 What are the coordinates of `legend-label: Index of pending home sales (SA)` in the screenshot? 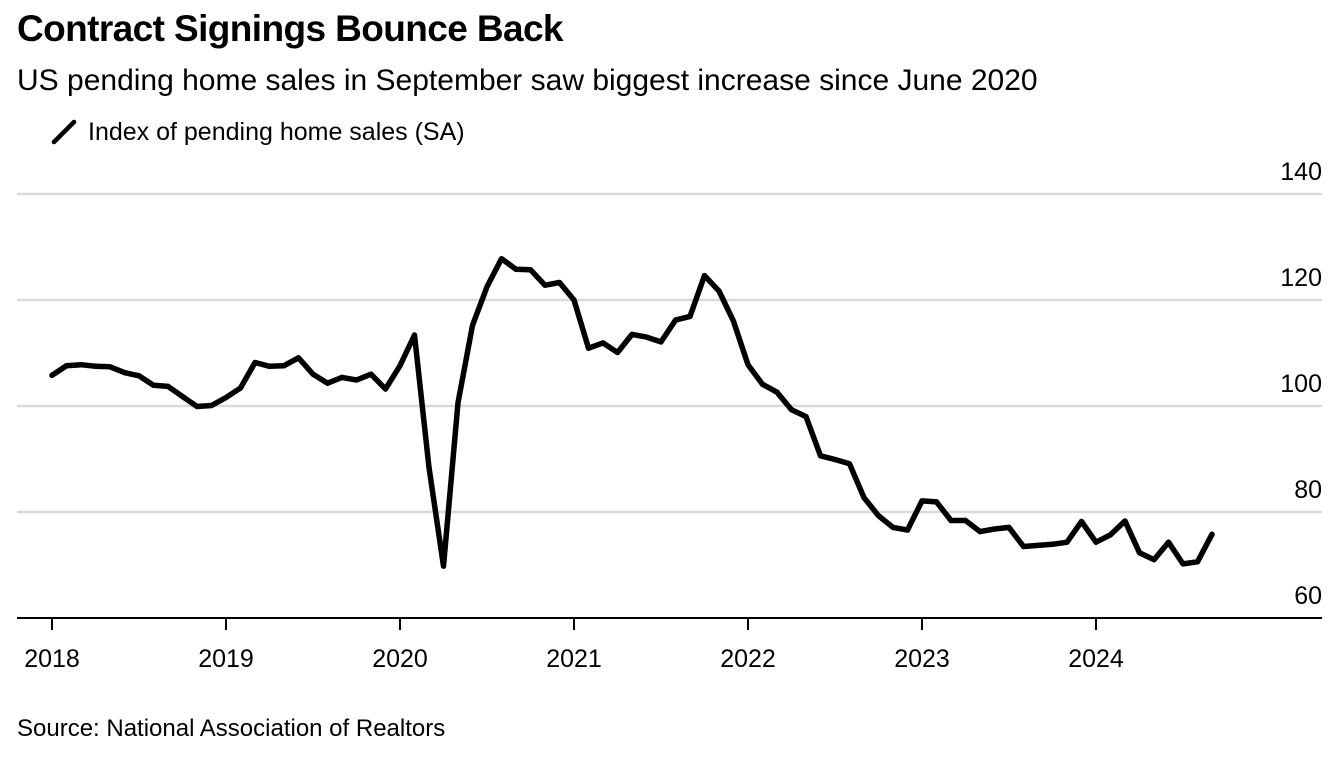 It's located at (276, 131).